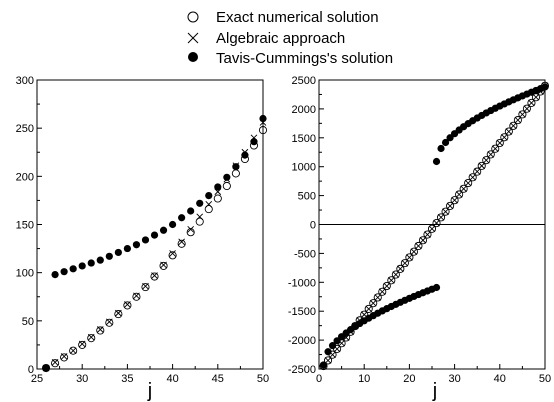 The image size is (554, 402). I want to click on x-tick-label: 40, so click(500, 379).